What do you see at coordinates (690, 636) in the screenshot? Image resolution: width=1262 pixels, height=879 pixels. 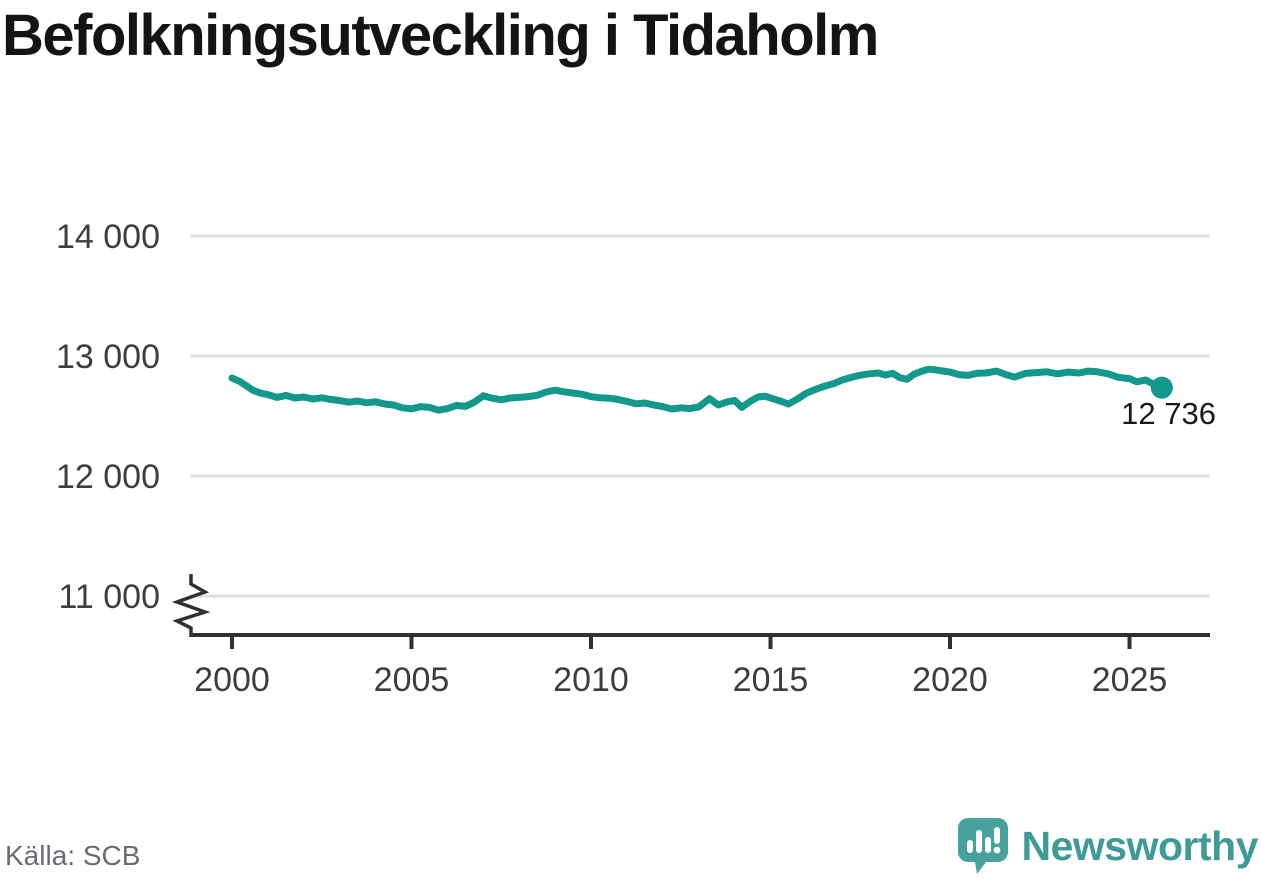 I see `axes-group: 2000 2005 2010 2015 2020 2025` at bounding box center [690, 636].